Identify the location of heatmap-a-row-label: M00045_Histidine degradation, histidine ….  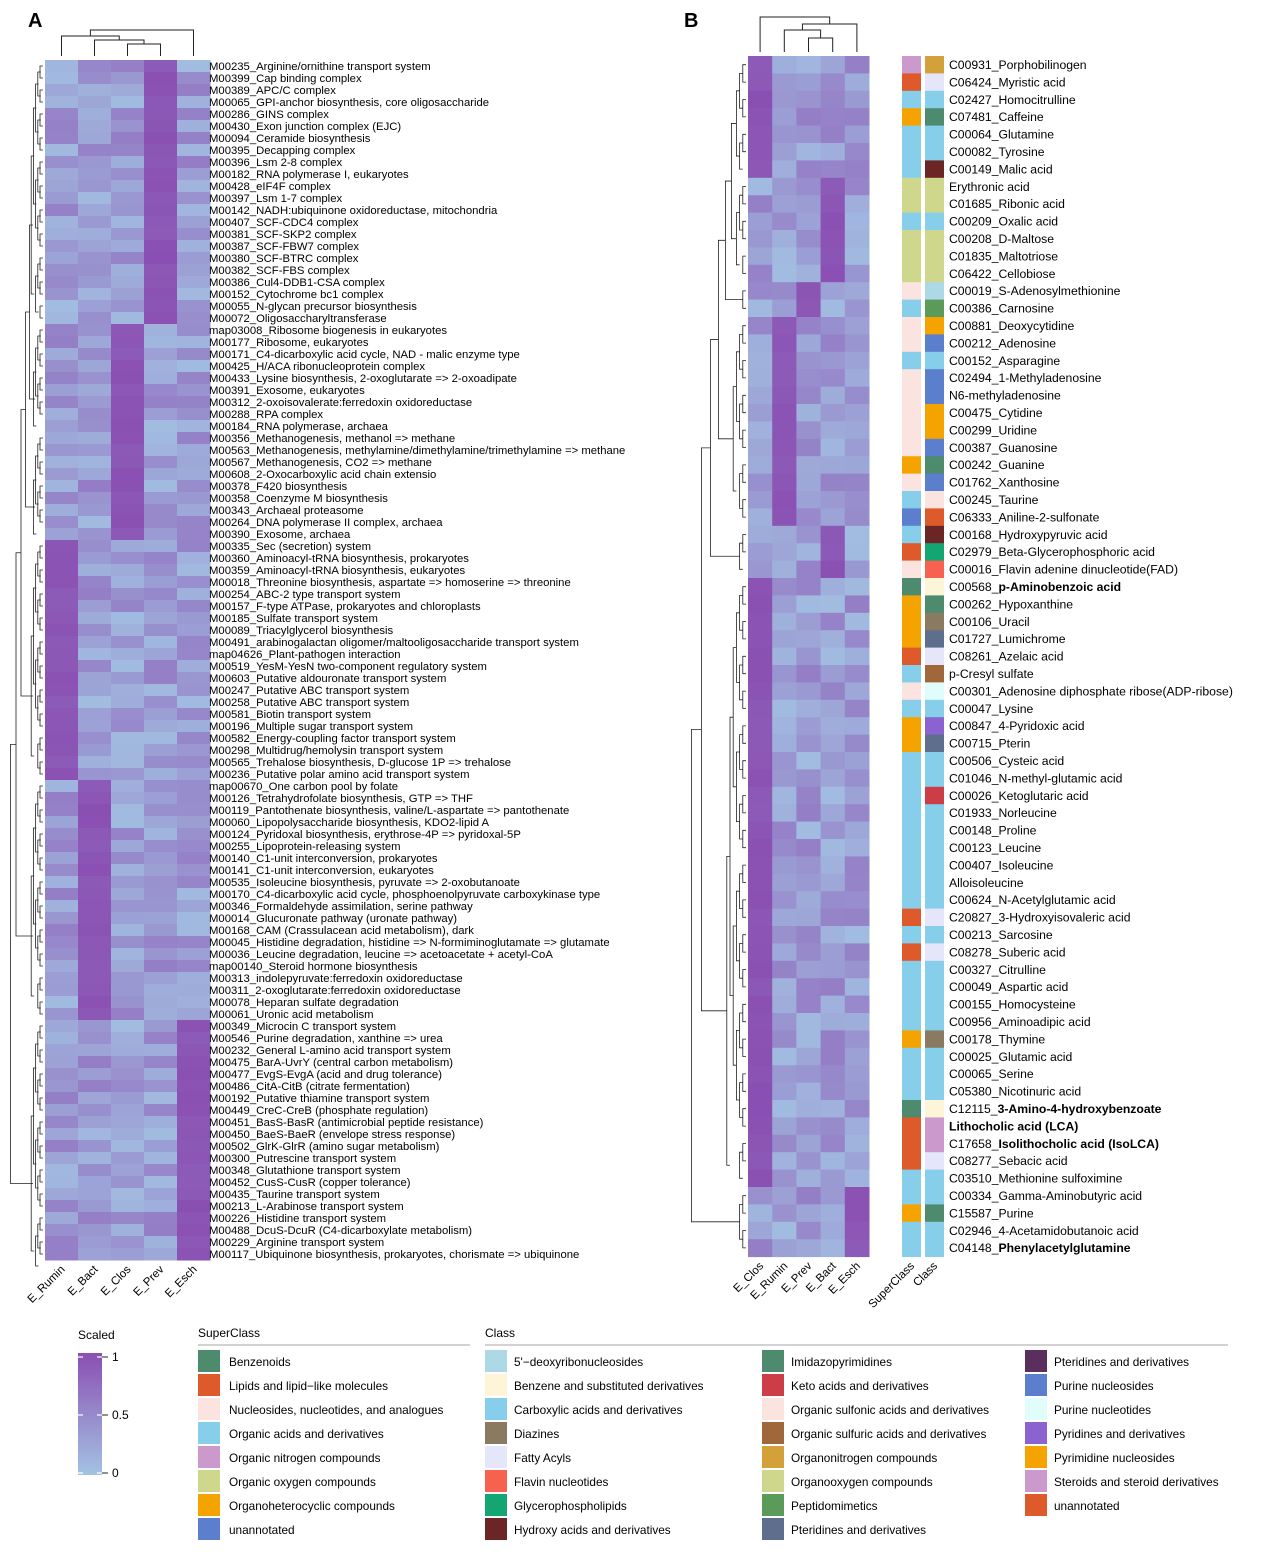
(409, 943).